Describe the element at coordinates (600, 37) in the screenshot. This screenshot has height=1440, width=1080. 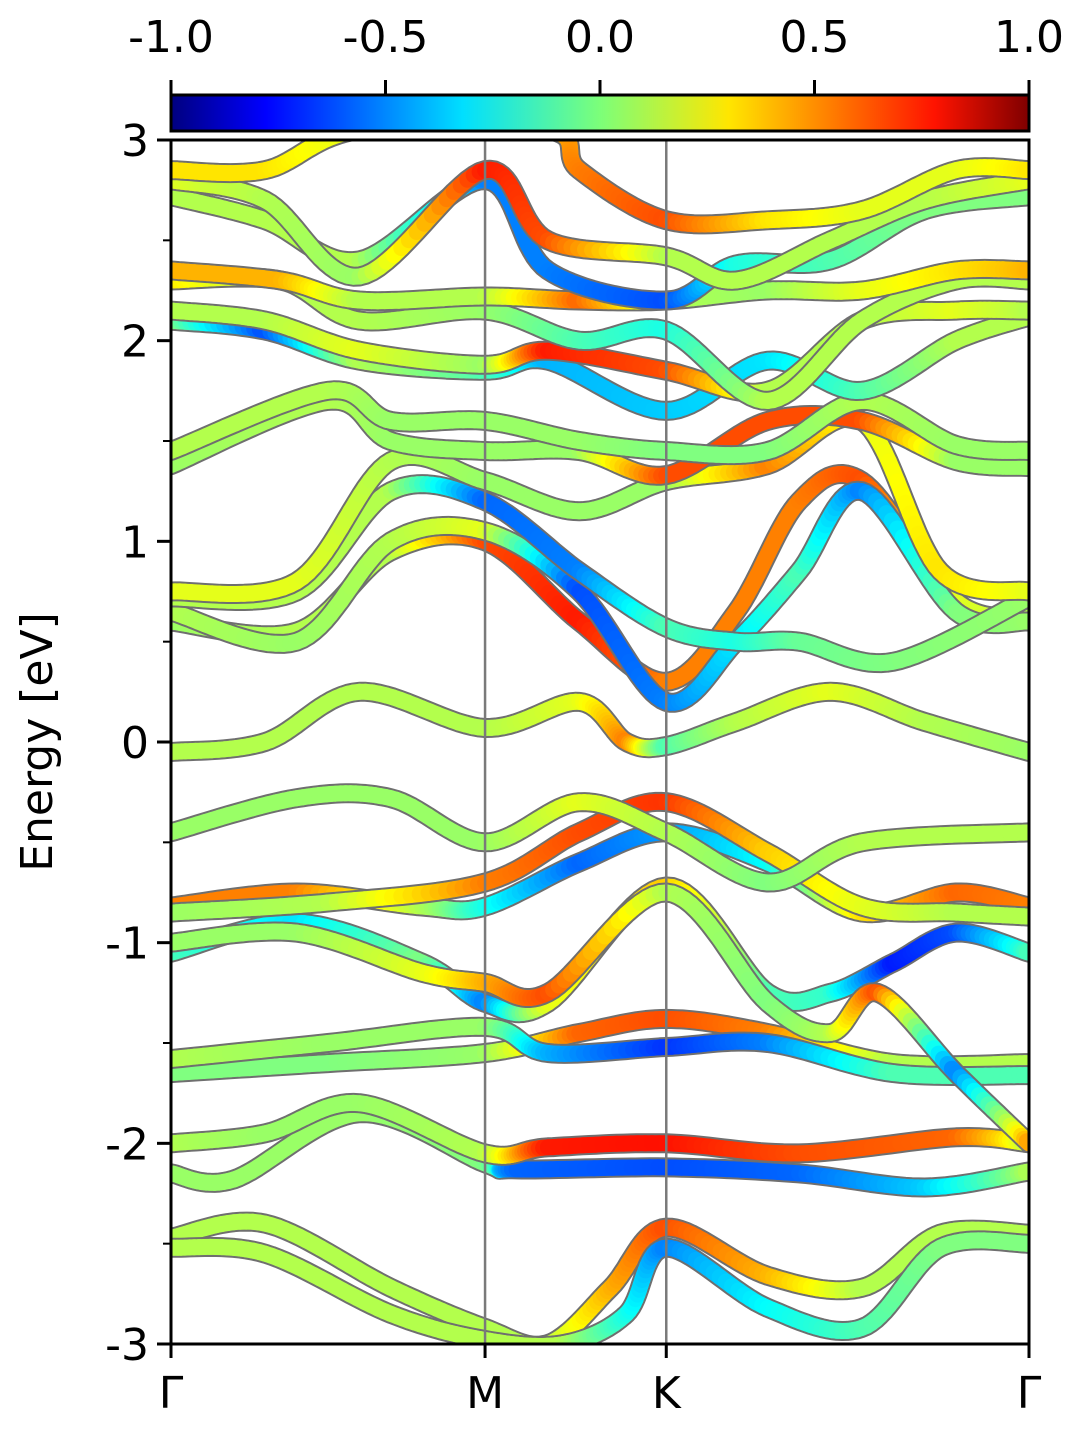
I see `colorbar-tick-label: 0.0` at that location.